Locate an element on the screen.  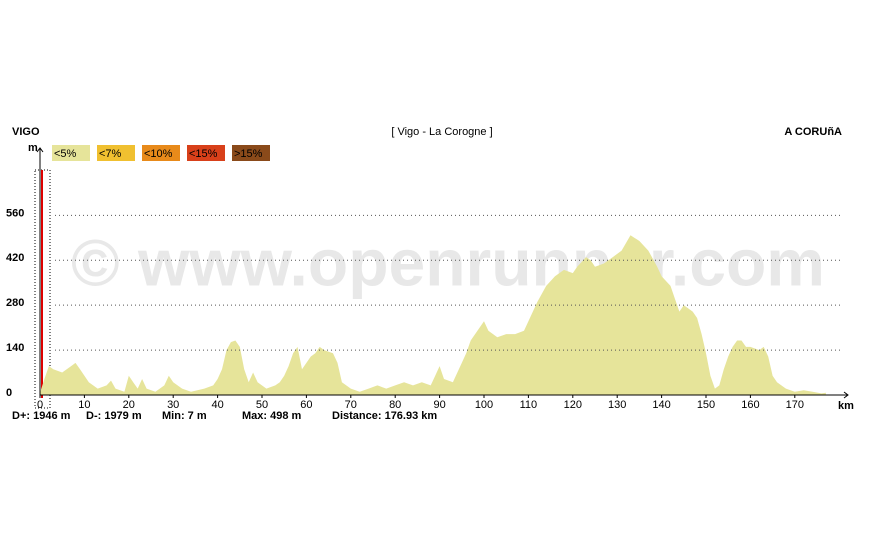
legend-label: <15% is located at coordinates (203, 154).